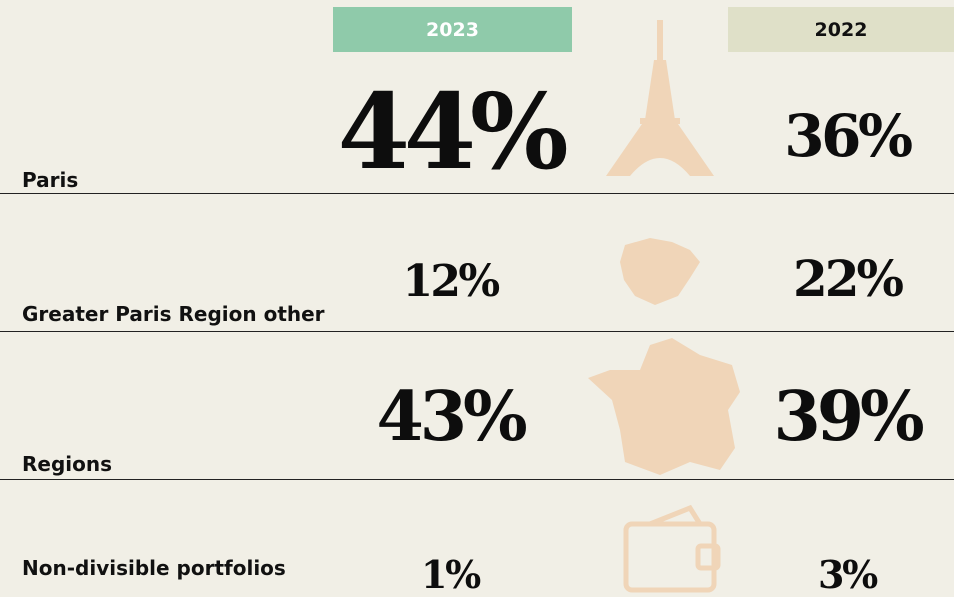  Describe the element at coordinates (453, 131) in the screenshot. I see `value-2023: 44%` at that location.